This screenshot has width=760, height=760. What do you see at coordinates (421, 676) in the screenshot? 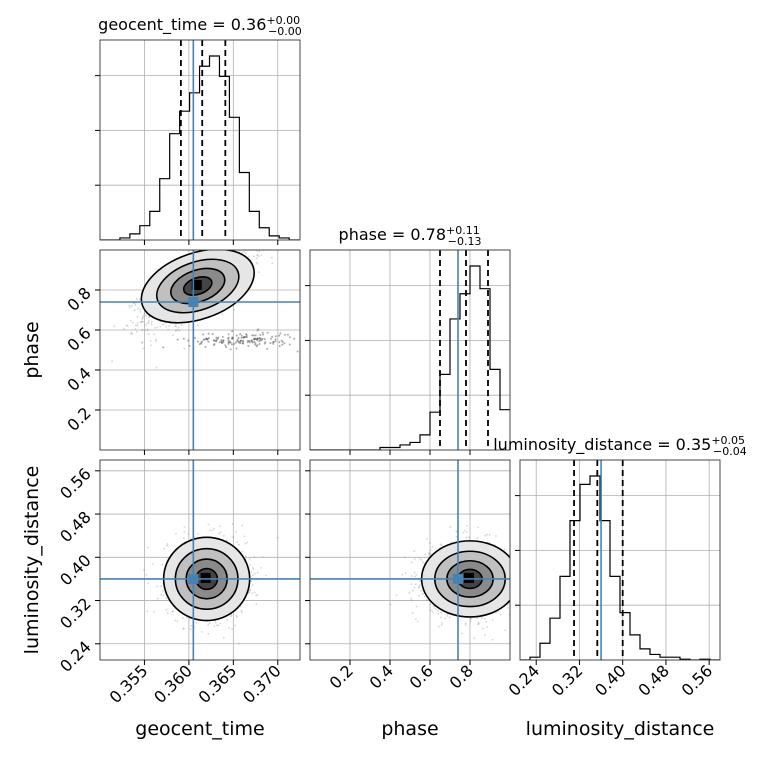
I see `x-tick-label: 0.6` at bounding box center [421, 676].